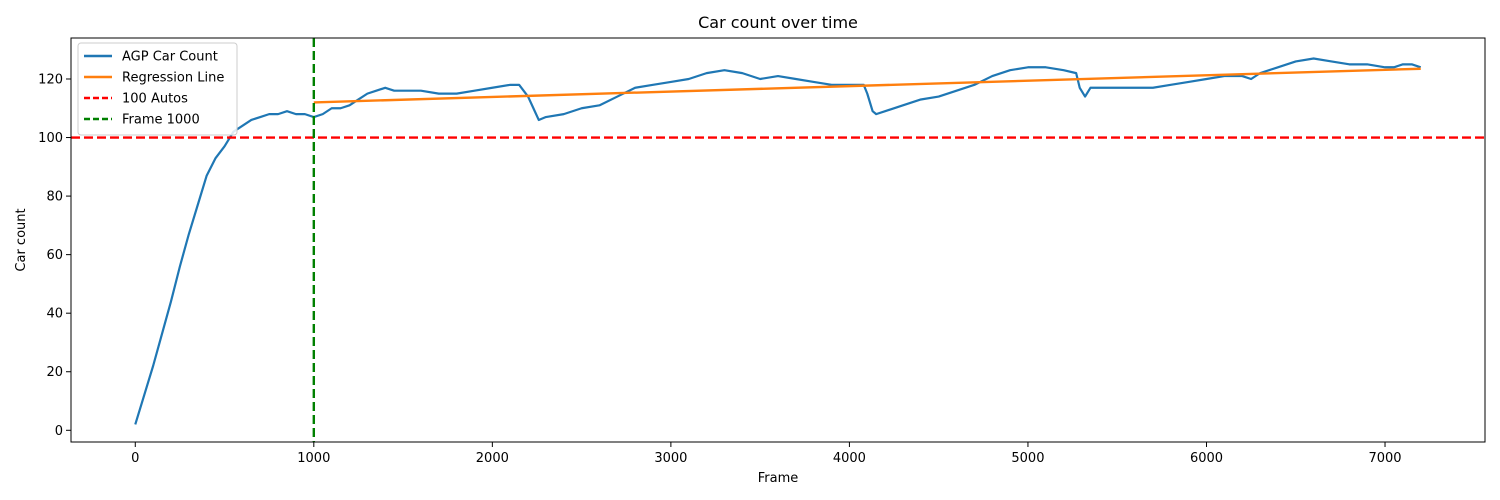 This screenshot has height=500, width=1500. I want to click on y-tick-label: 40, so click(54, 314).